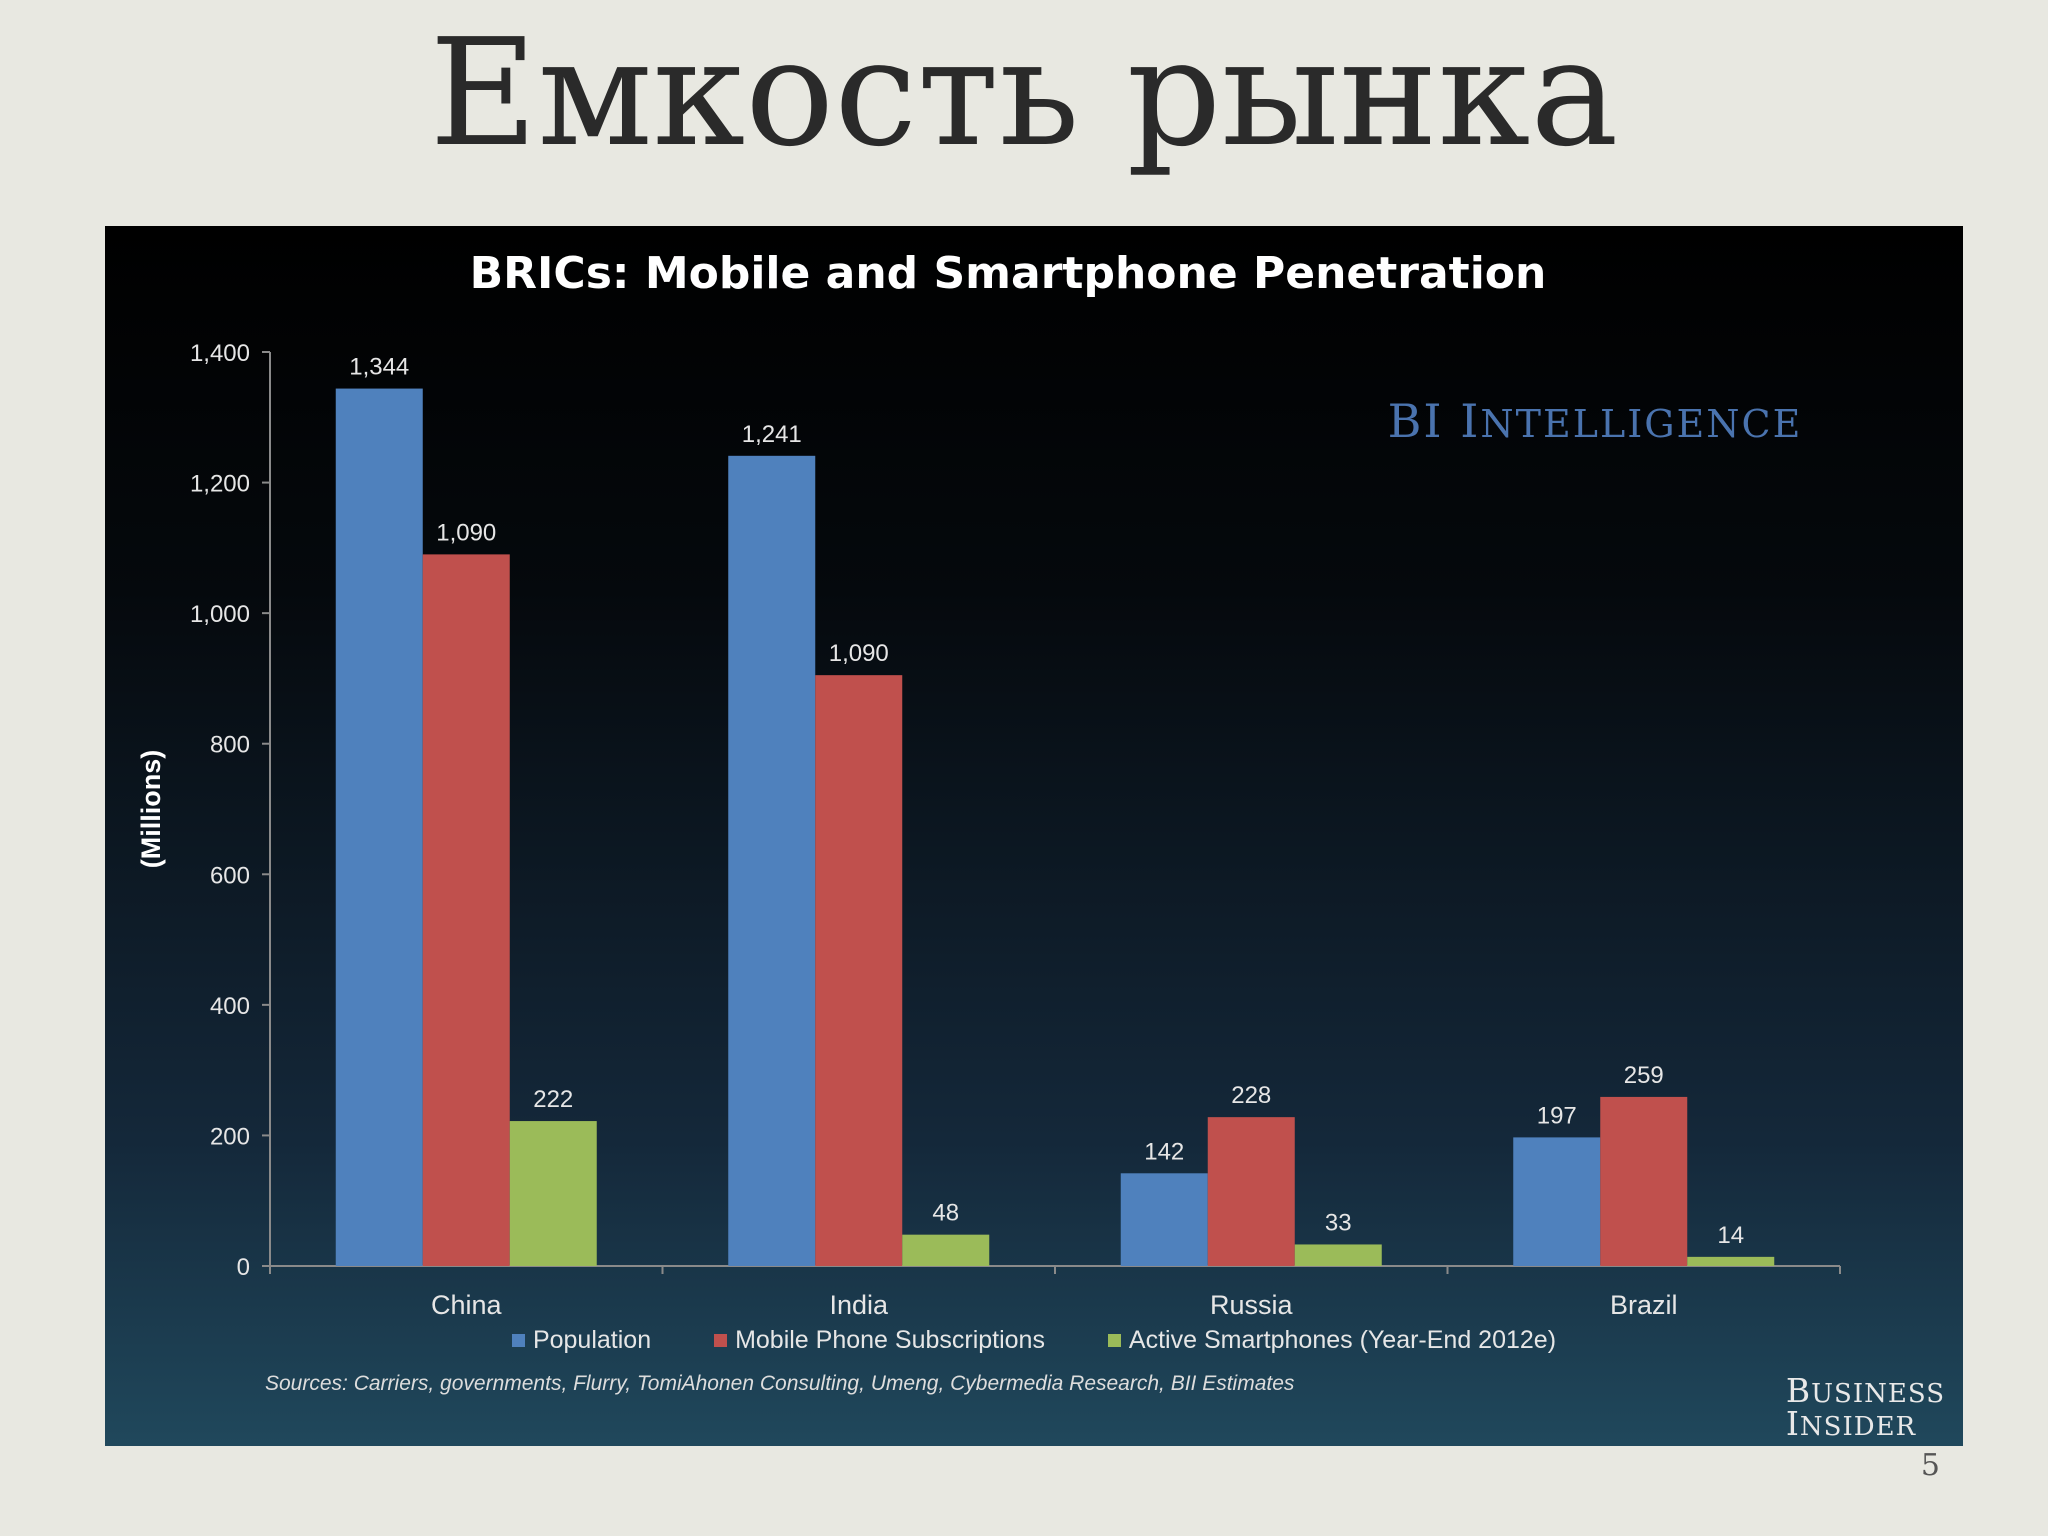  What do you see at coordinates (946, 1250) in the screenshot?
I see `bar-india-active-smartphones` at bounding box center [946, 1250].